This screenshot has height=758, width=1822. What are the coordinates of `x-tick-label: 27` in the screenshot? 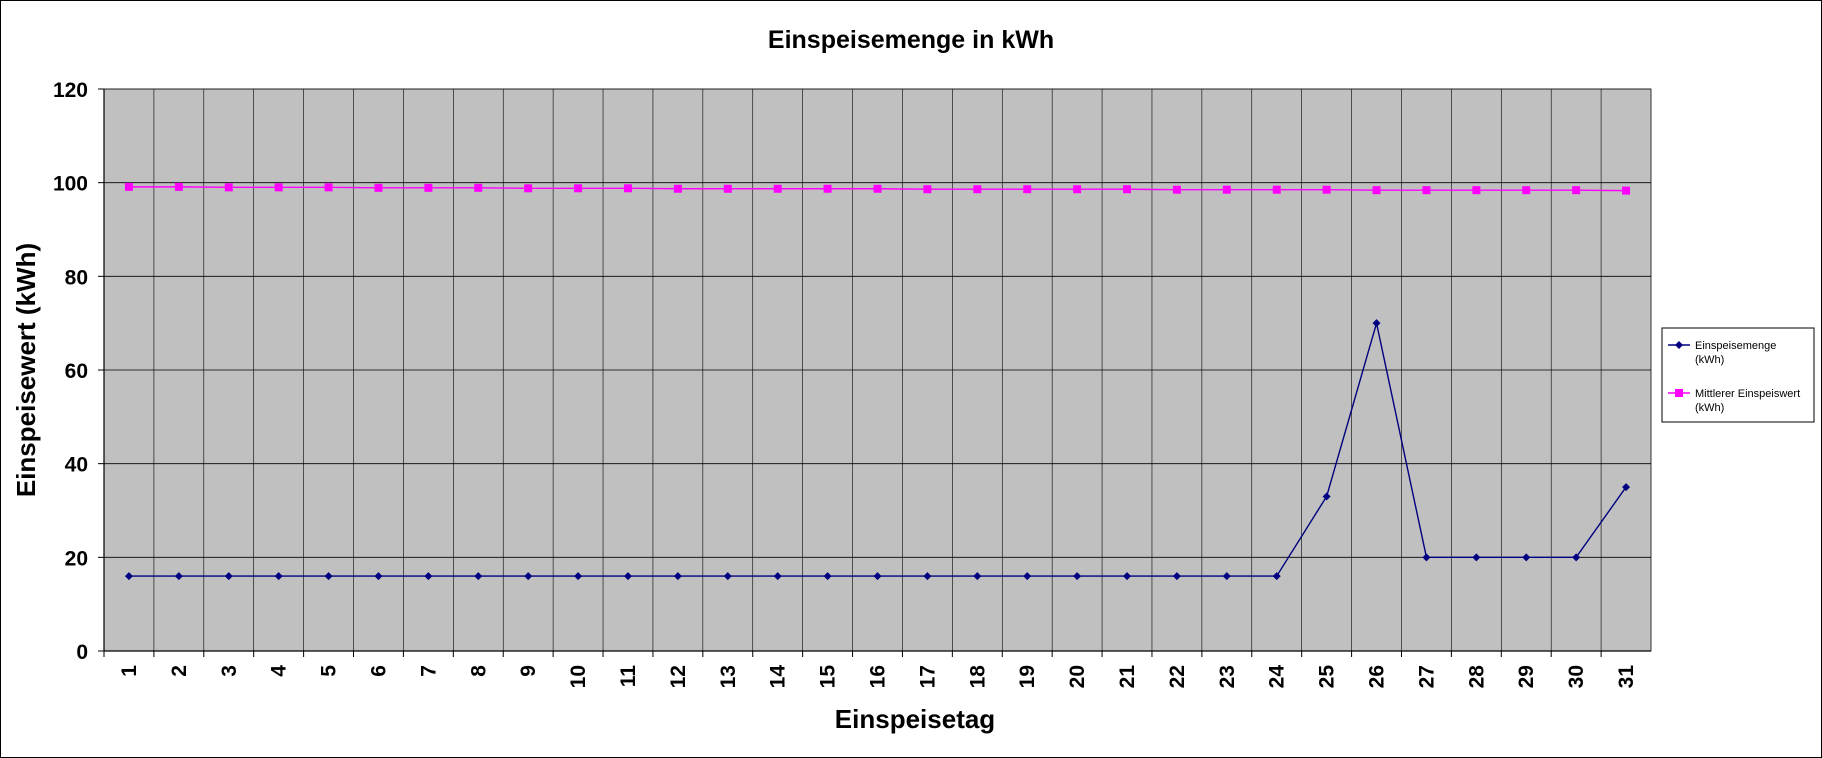 It's located at (1426, 676).